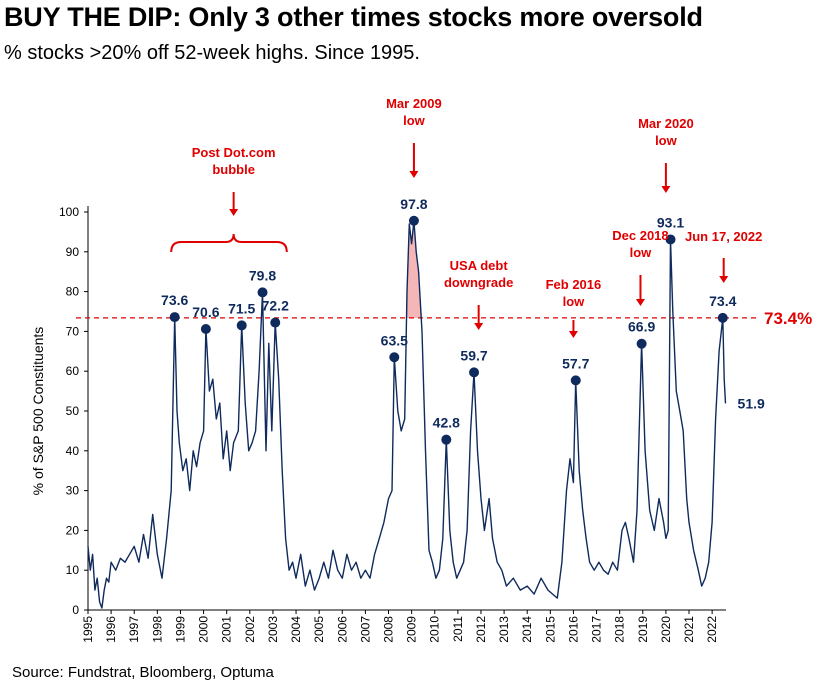 Image resolution: width=835 pixels, height=693 pixels. Describe the element at coordinates (481, 629) in the screenshot. I see `x-tick-label: 2012` at that location.